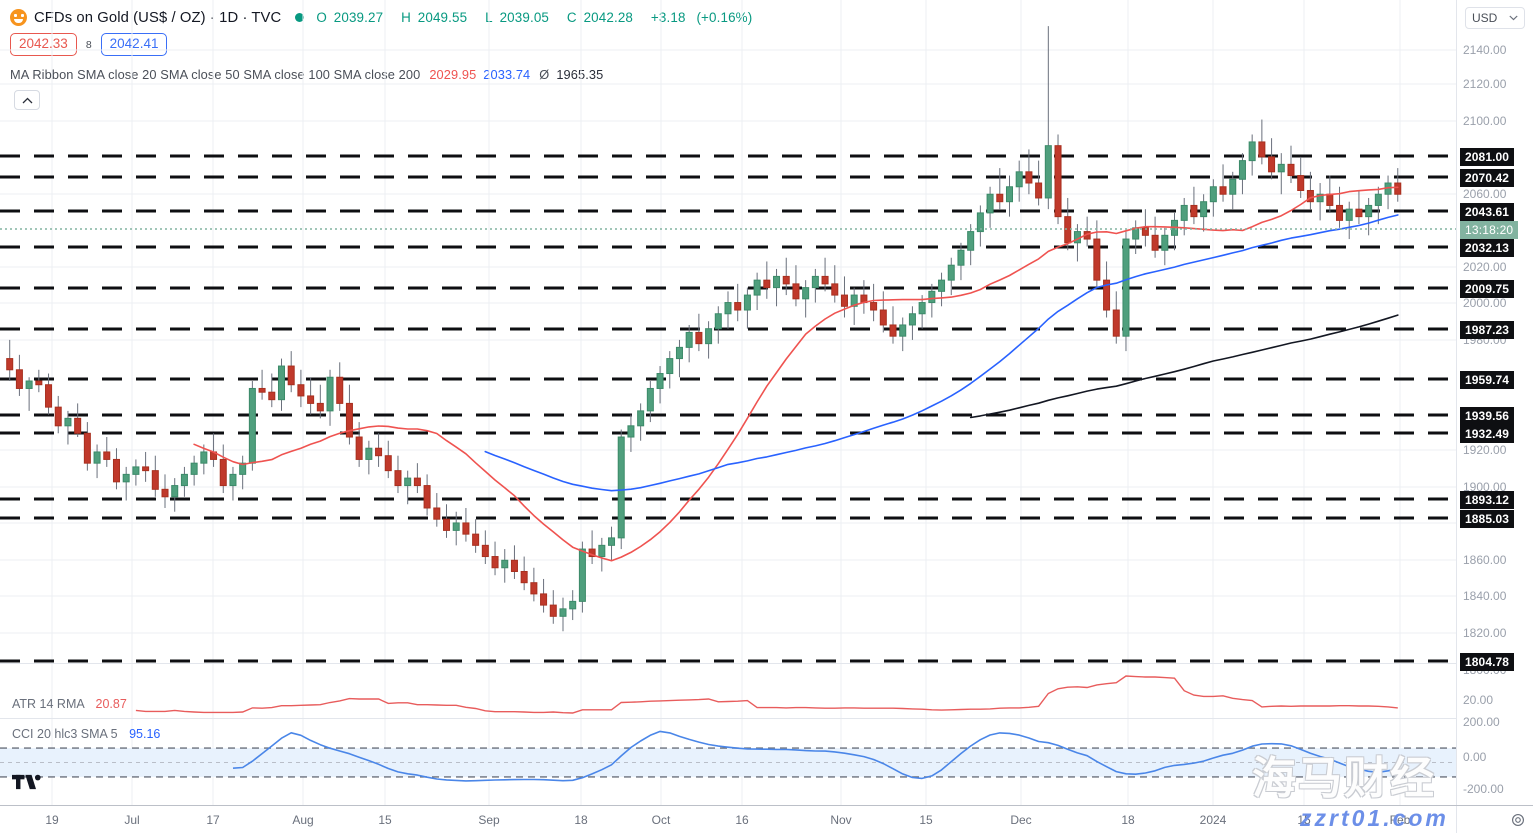 The image size is (1533, 833). What do you see at coordinates (1213, 820) in the screenshot?
I see `time-axis-tick: 2024` at bounding box center [1213, 820].